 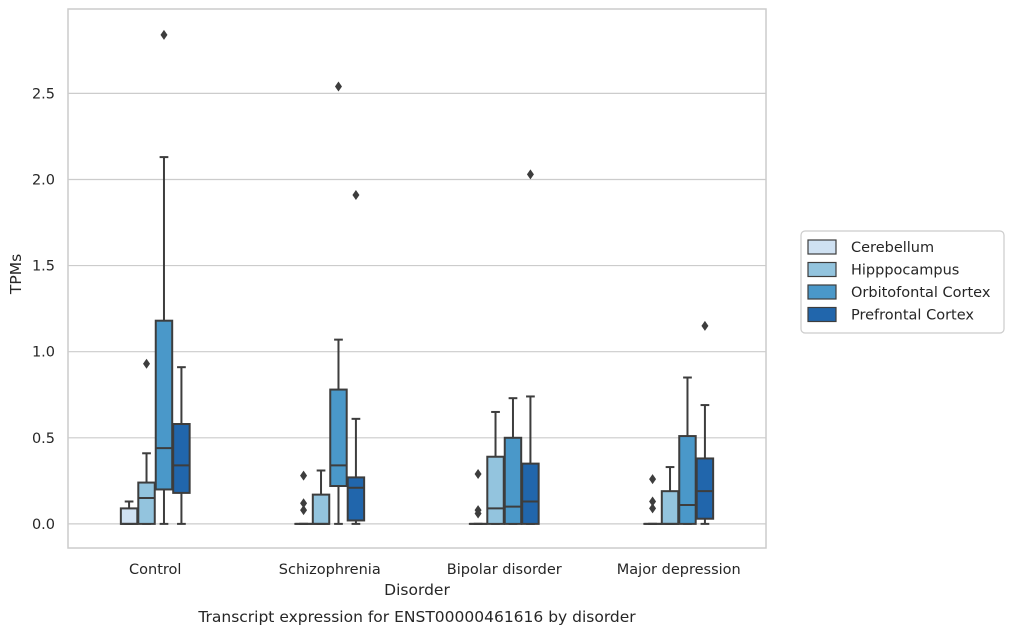 What do you see at coordinates (330, 570) in the screenshot?
I see `x-tick-label: Schizophrenia` at bounding box center [330, 570].